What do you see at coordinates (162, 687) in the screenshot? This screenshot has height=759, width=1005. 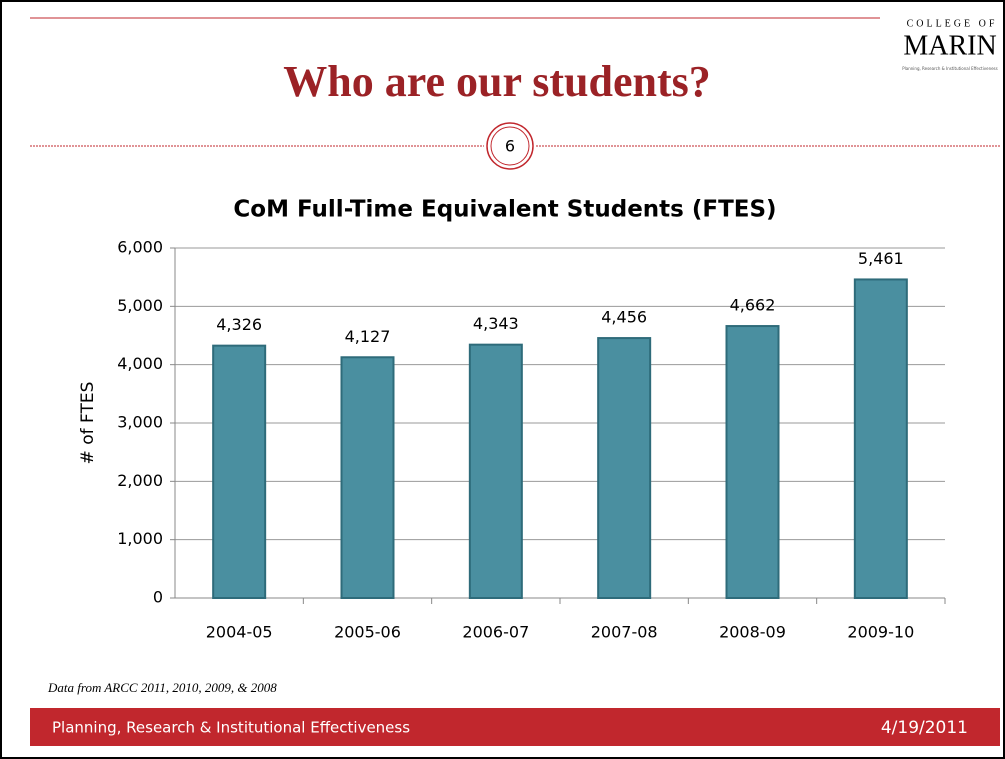 I see `source-note: Data from ARCC 2011, 2010, 2009, & 2008` at bounding box center [162, 687].